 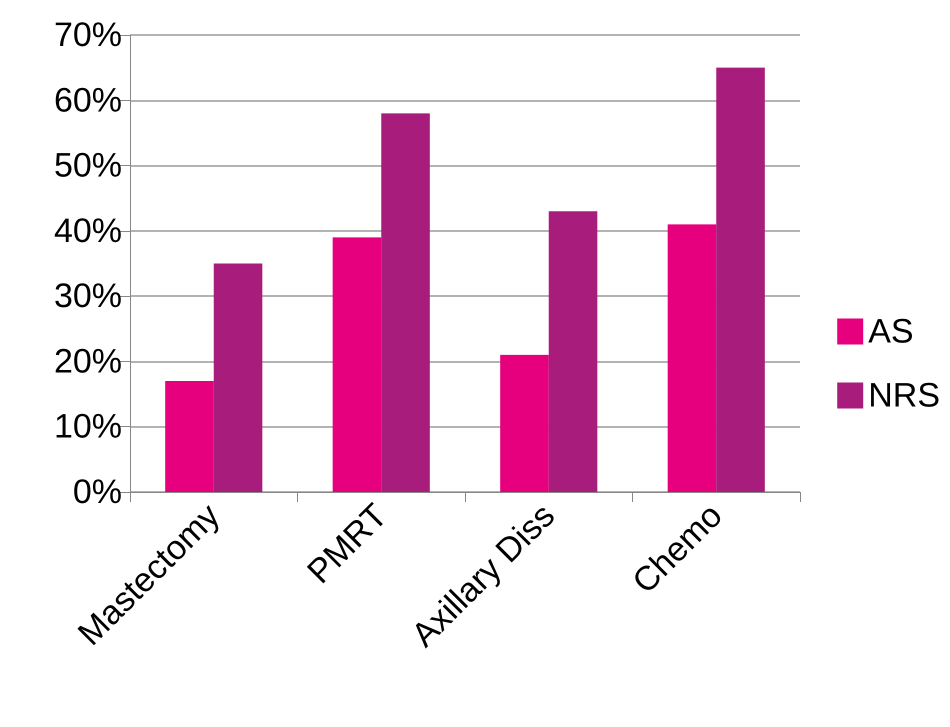 I want to click on legend-label: AS, so click(x=891, y=331).